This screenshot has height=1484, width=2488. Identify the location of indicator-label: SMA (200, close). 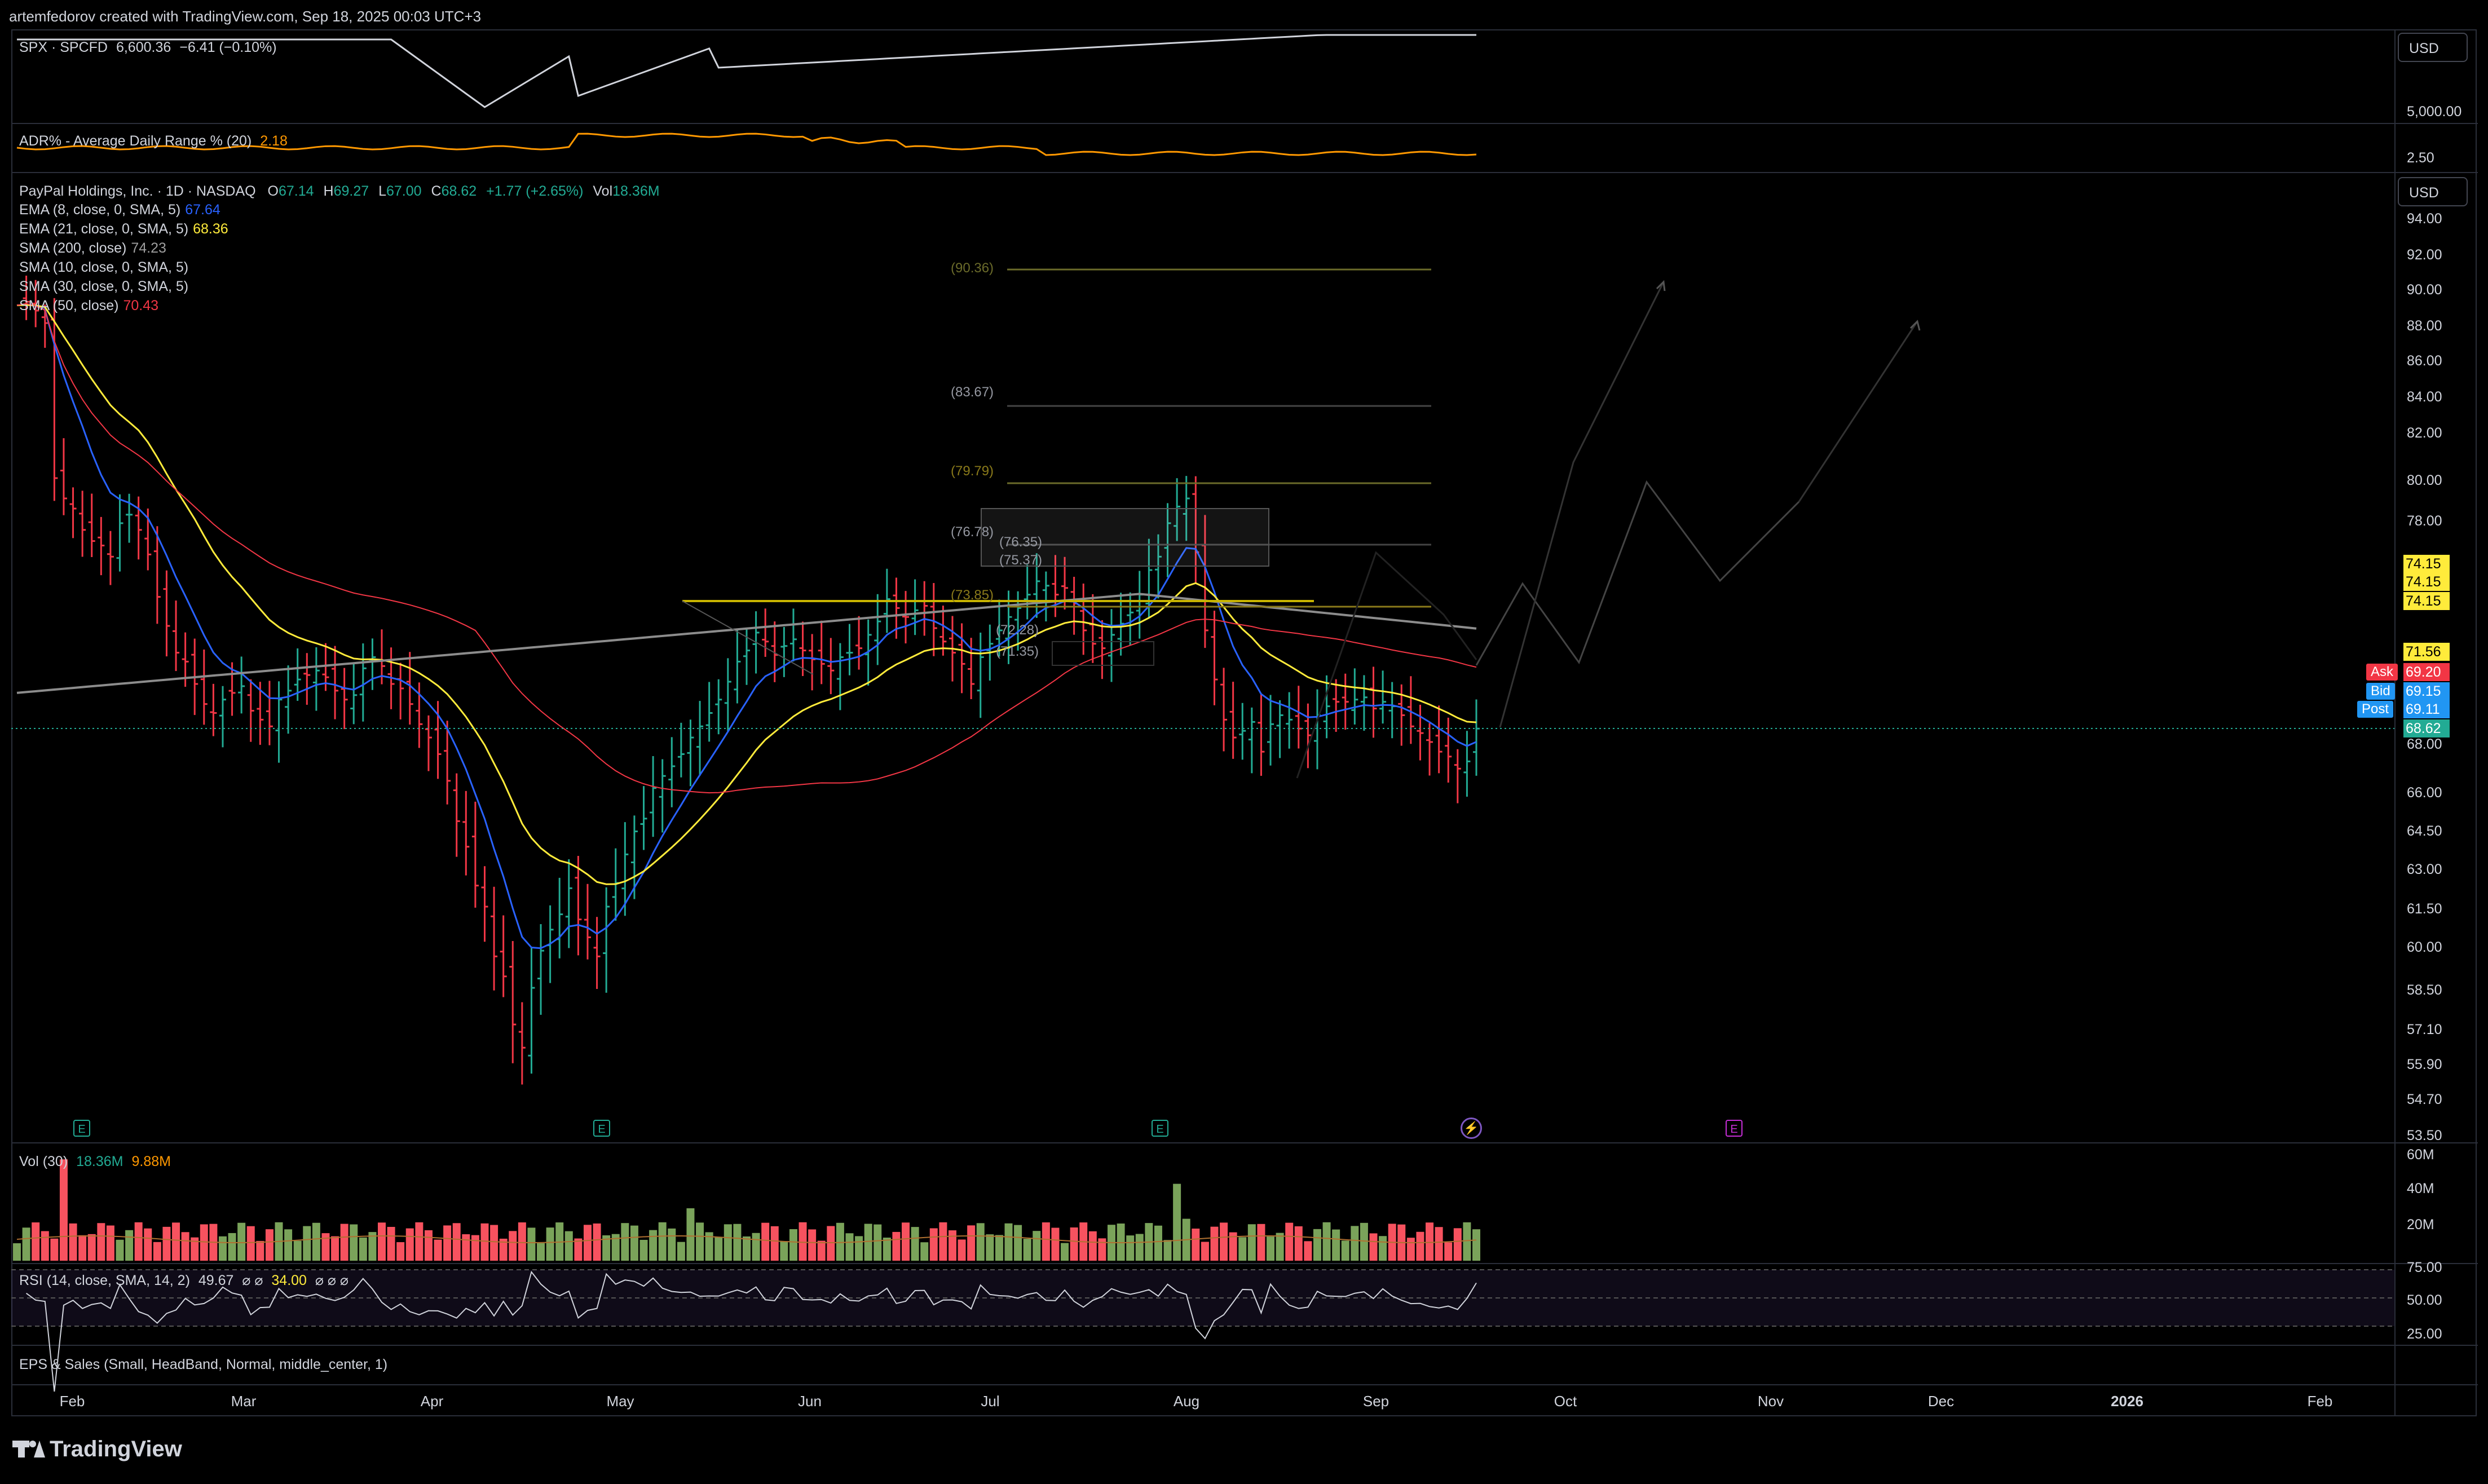
(73, 248).